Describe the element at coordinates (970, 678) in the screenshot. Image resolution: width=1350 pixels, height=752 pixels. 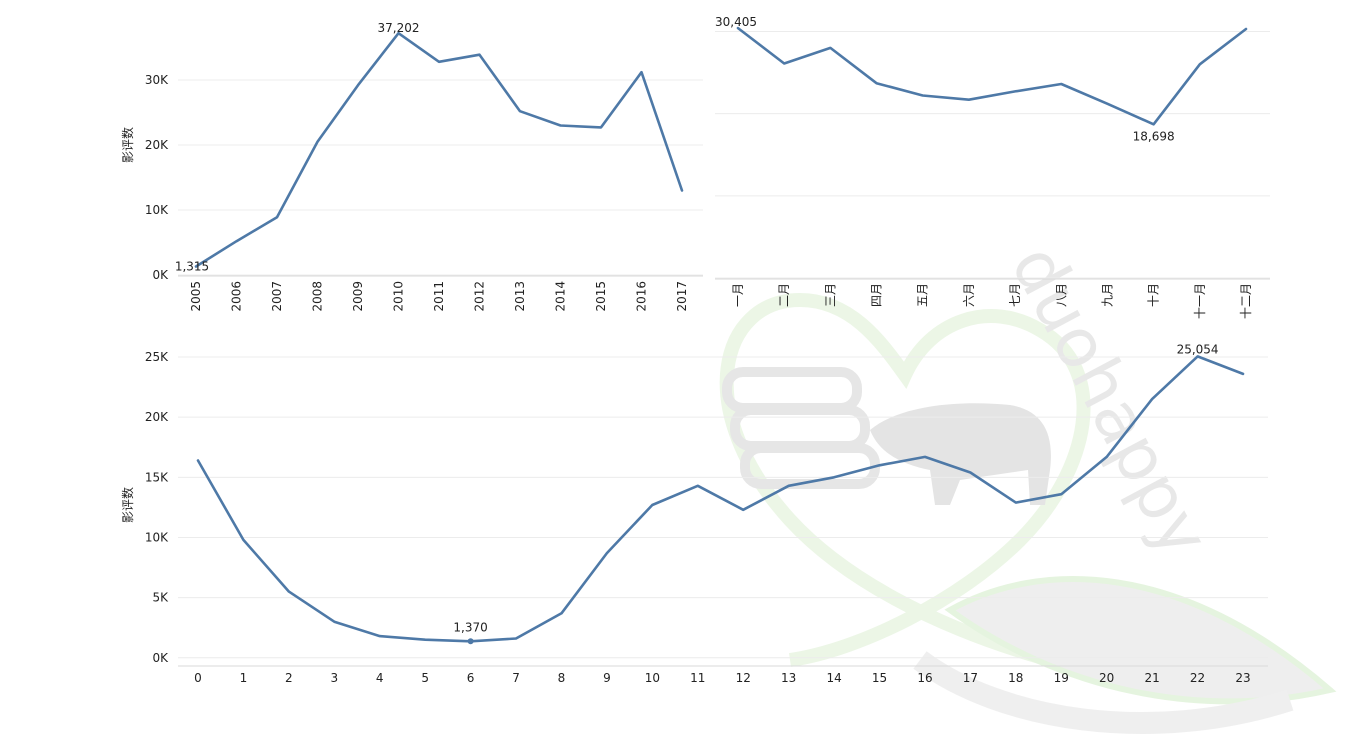
I see `x-tick-label: 17` at that location.